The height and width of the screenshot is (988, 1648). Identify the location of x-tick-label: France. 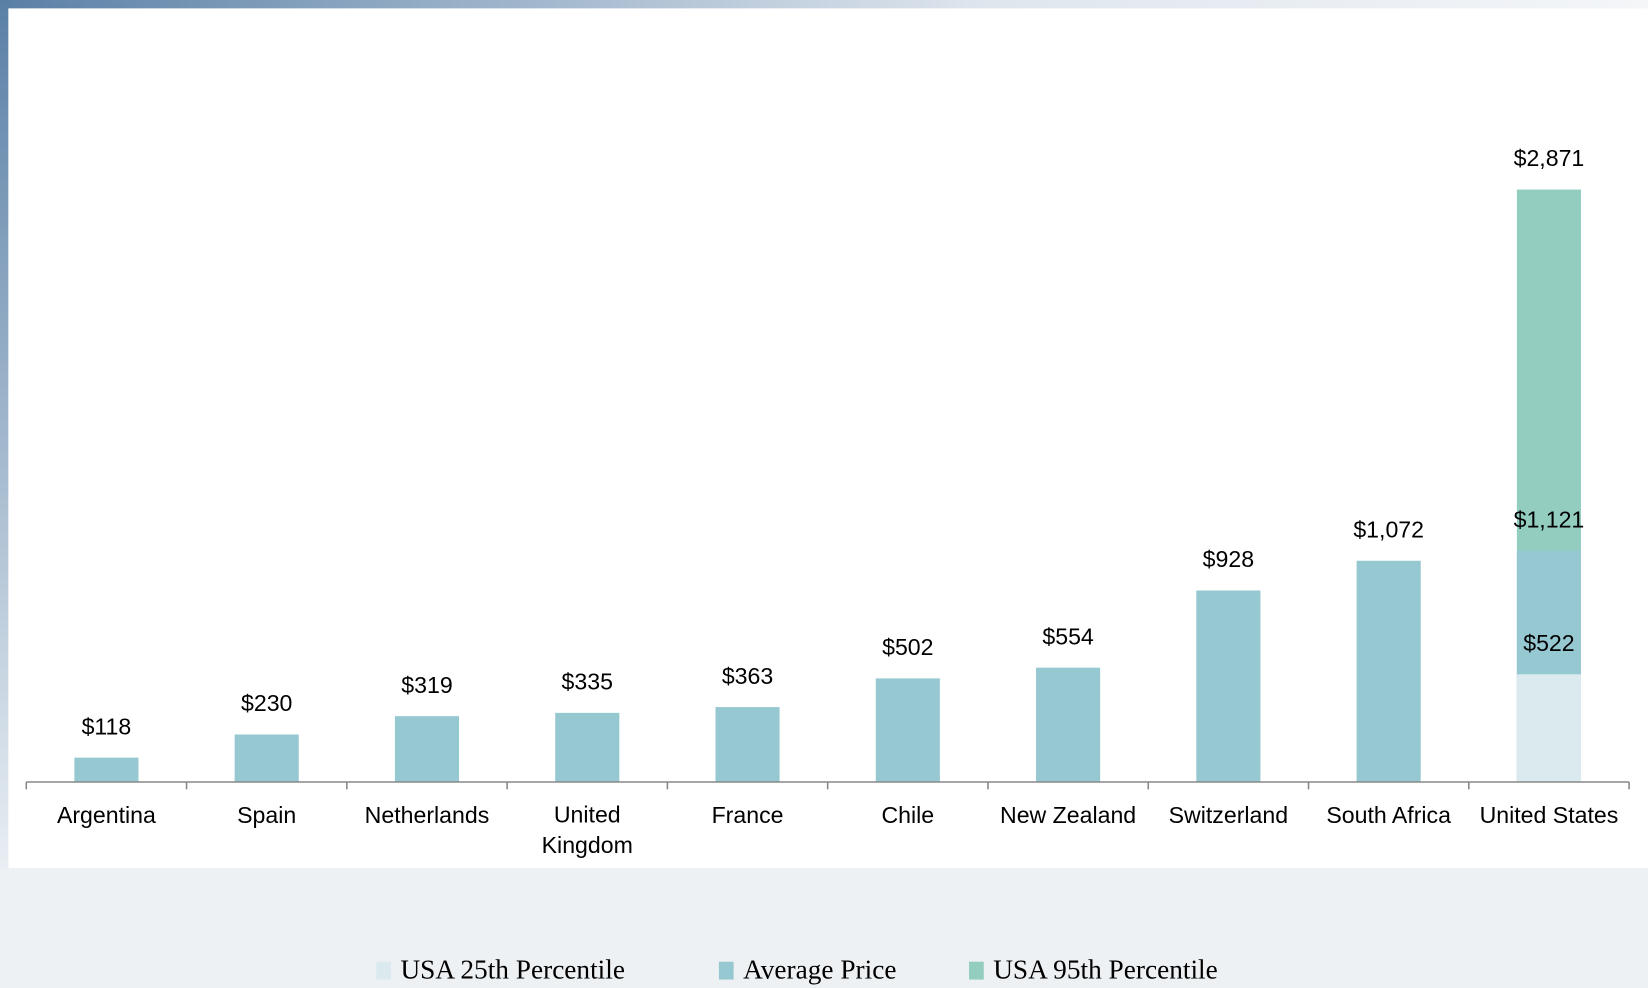
(748, 815).